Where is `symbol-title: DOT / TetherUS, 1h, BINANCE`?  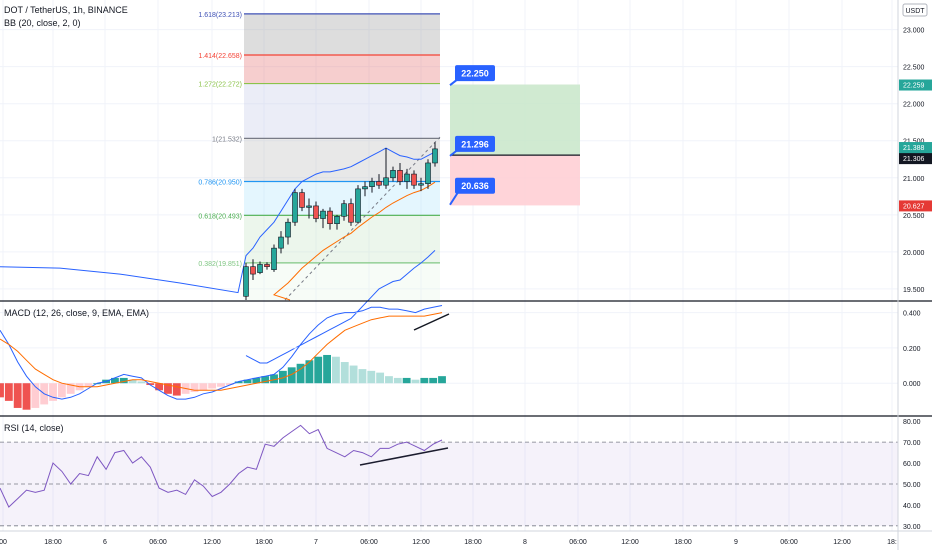
symbol-title: DOT / TetherUS, 1h, BINANCE is located at coordinates (66, 10).